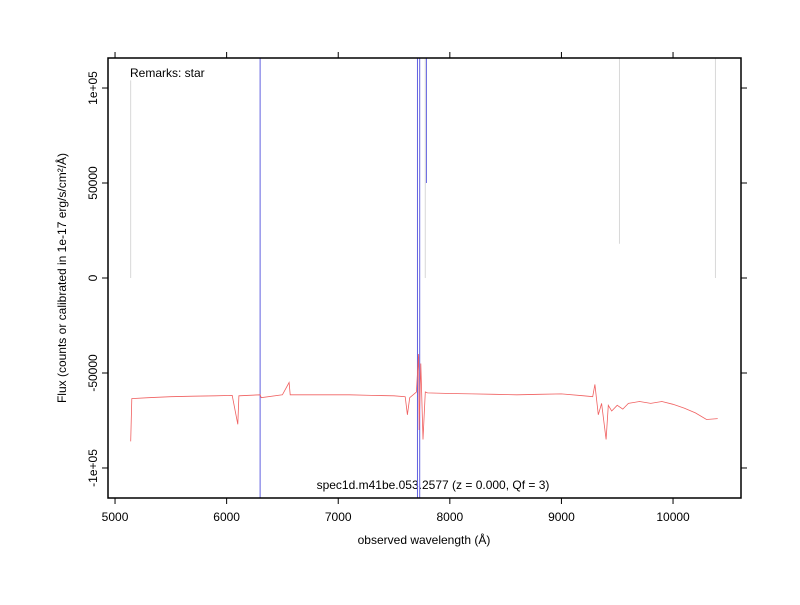  I want to click on y-tick-label: 1e+05, so click(93, 88).